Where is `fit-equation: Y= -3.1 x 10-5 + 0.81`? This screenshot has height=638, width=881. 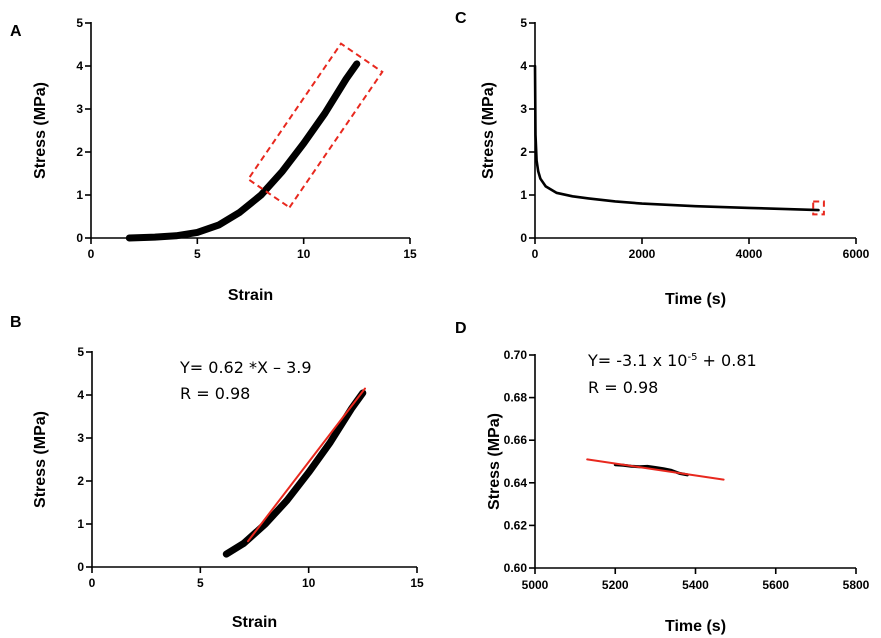
fit-equation: Y= -3.1 x 10-5 + 0.81 is located at coordinates (672, 360).